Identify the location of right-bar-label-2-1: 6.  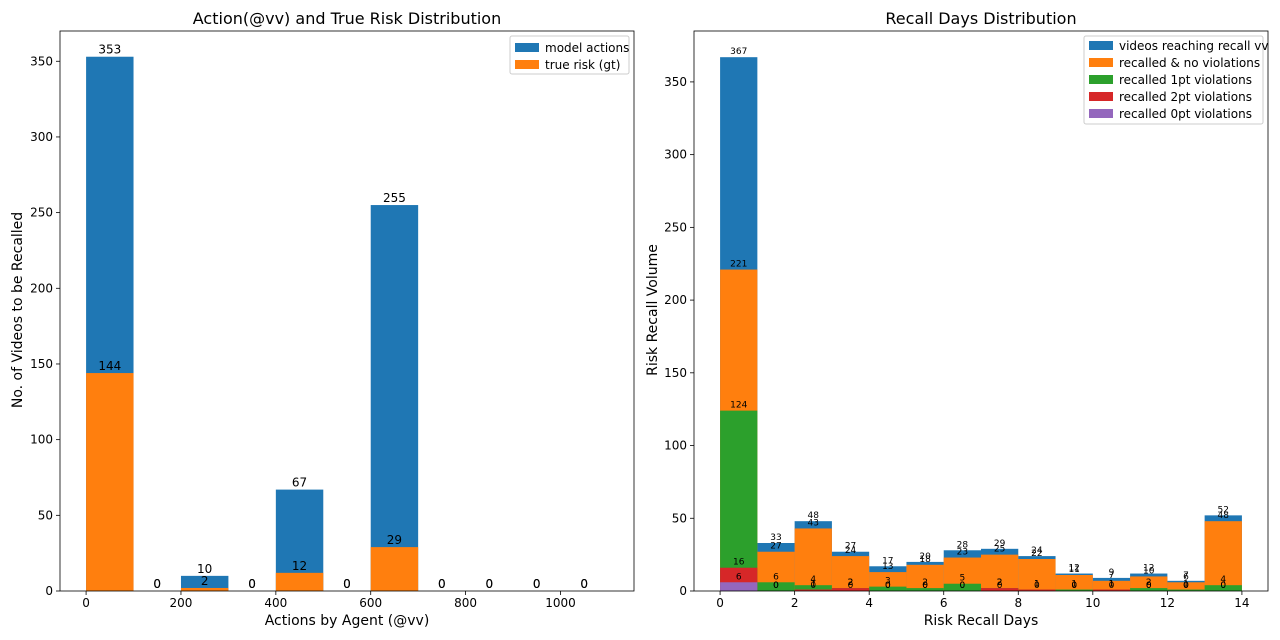
(776, 577).